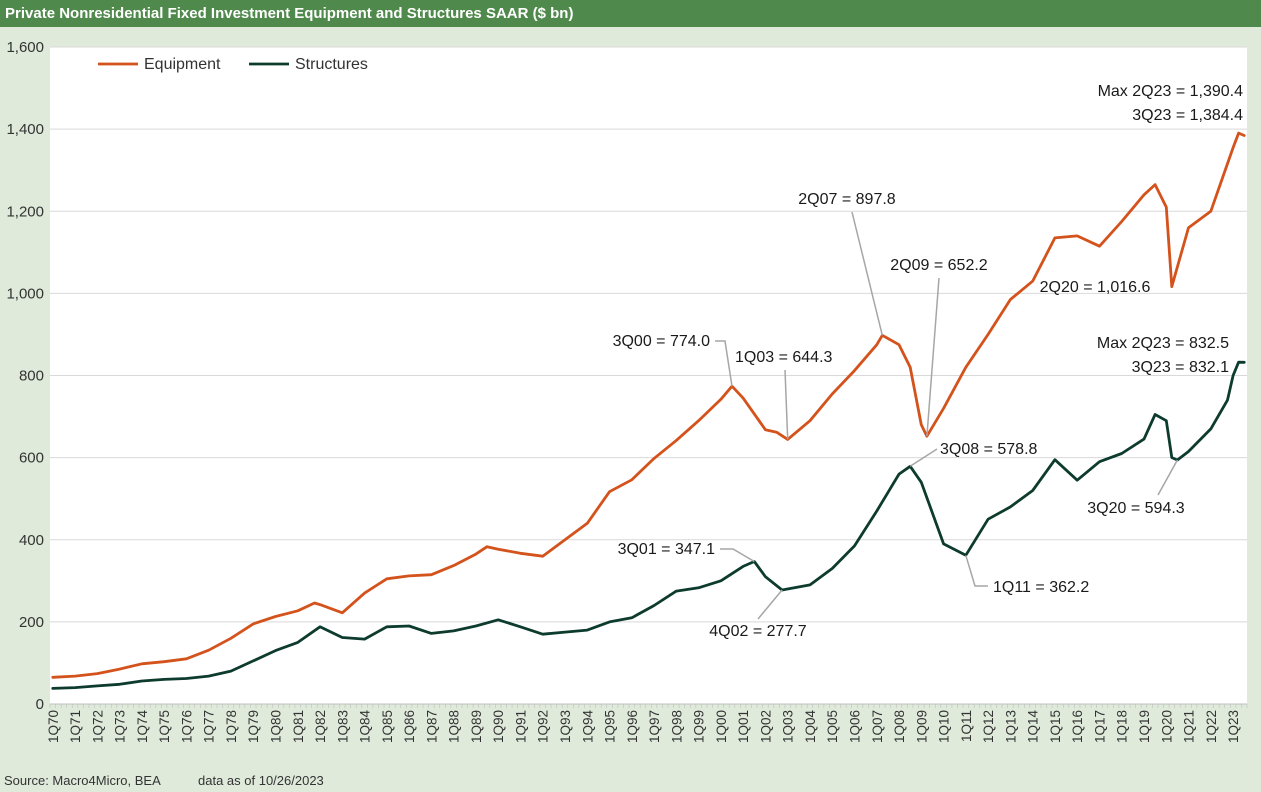 The width and height of the screenshot is (1261, 792). I want to click on y-axis: 0 200 400 600 800 1,000 1,200 1,400 1,600, so click(25, 376).